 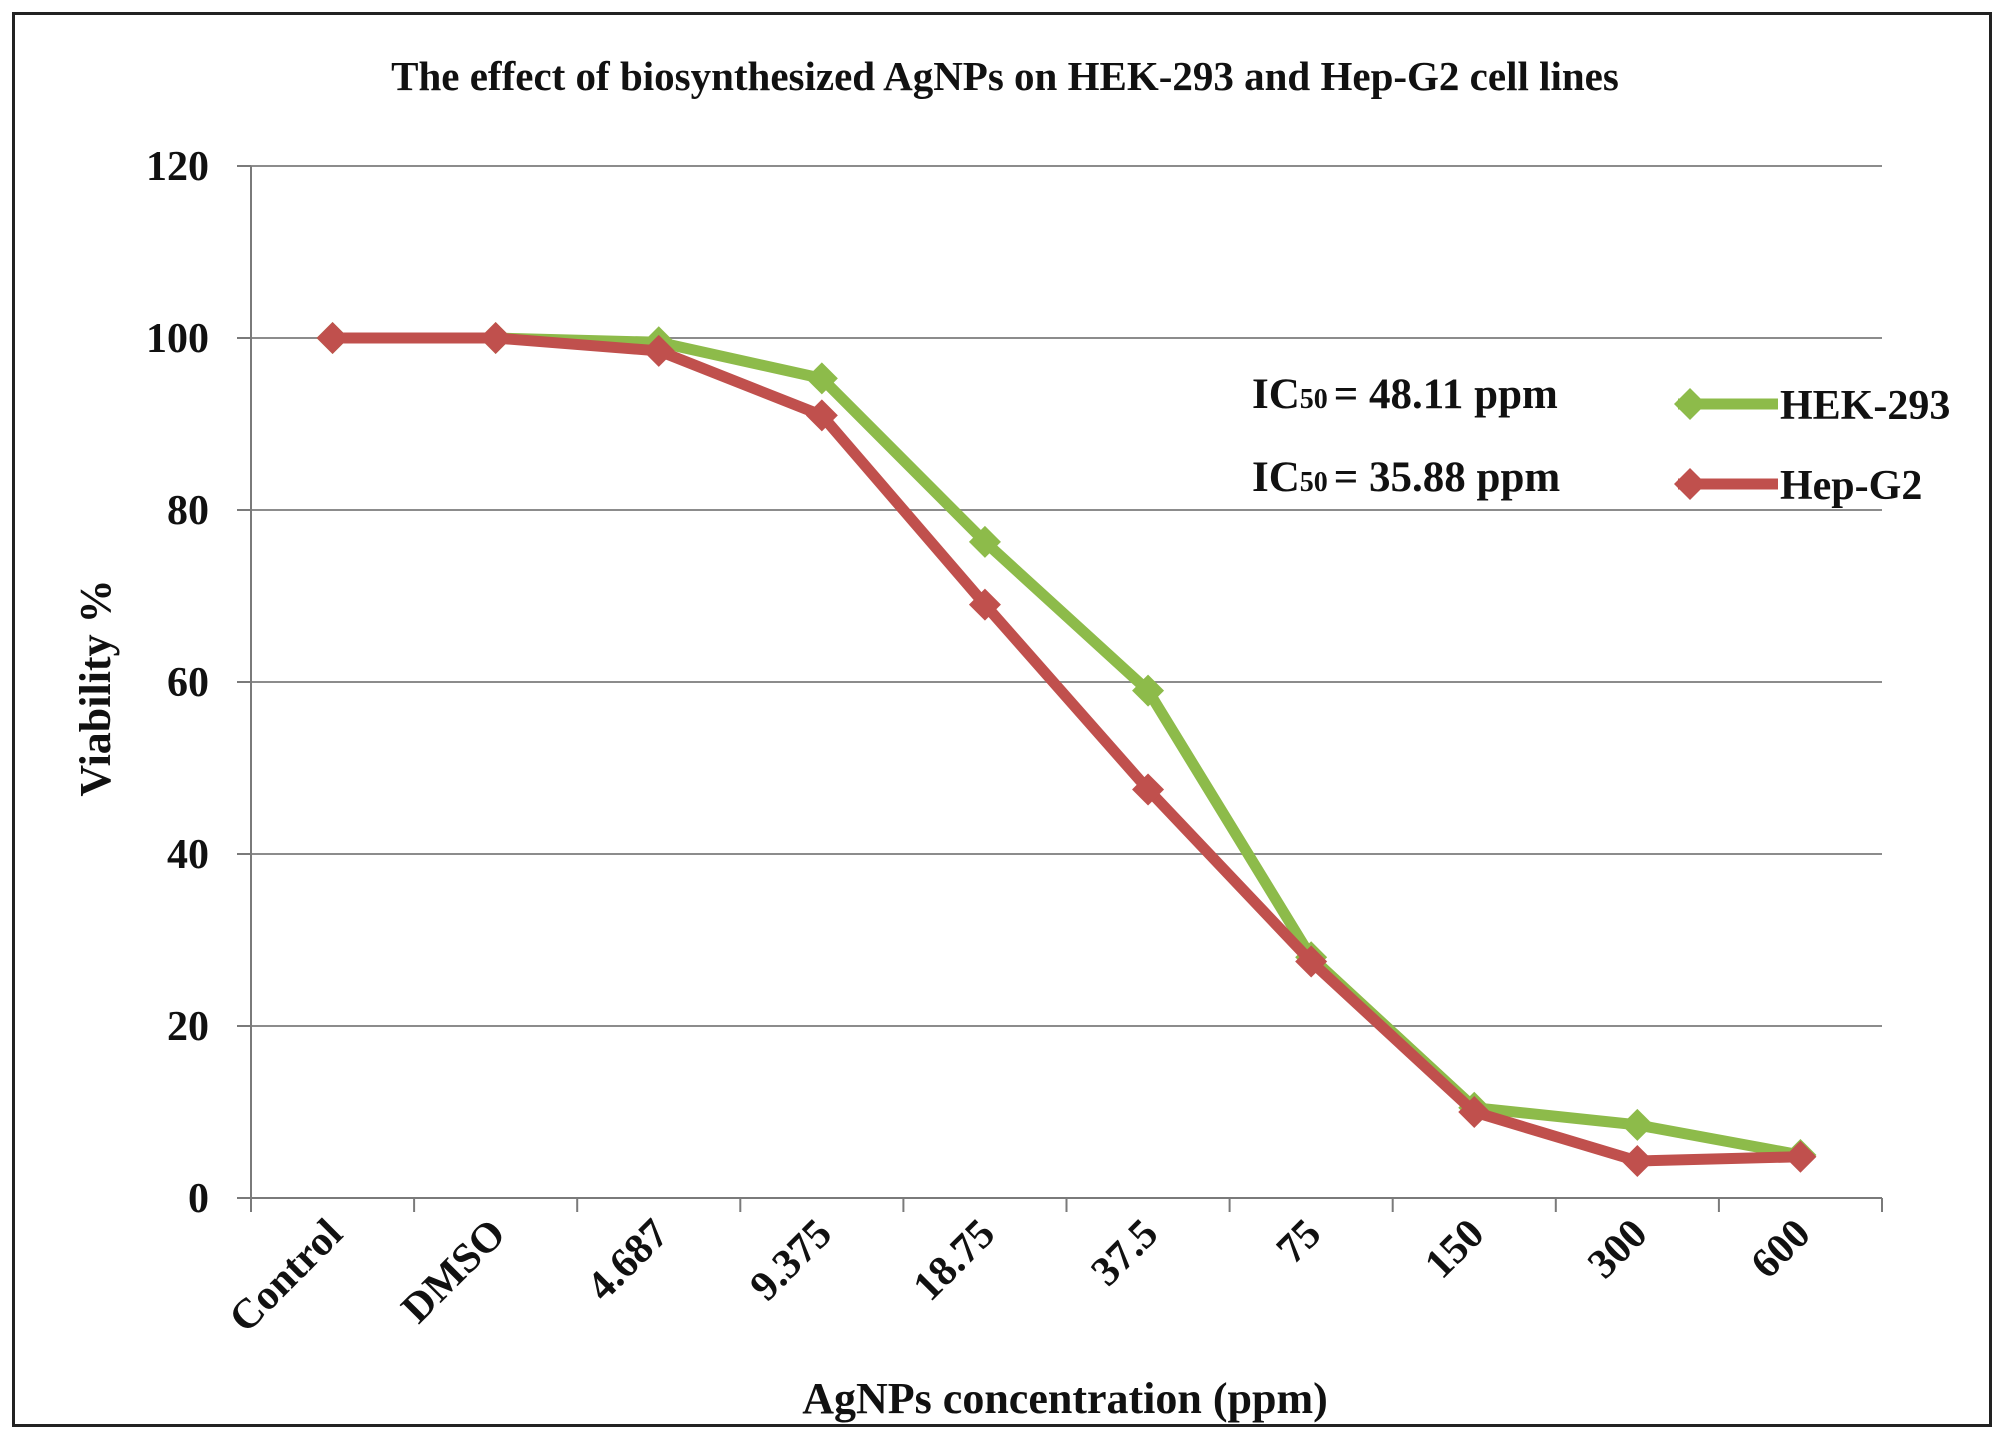 I want to click on legend-label-hep-g2: Hep-G2, so click(x=1851, y=486).